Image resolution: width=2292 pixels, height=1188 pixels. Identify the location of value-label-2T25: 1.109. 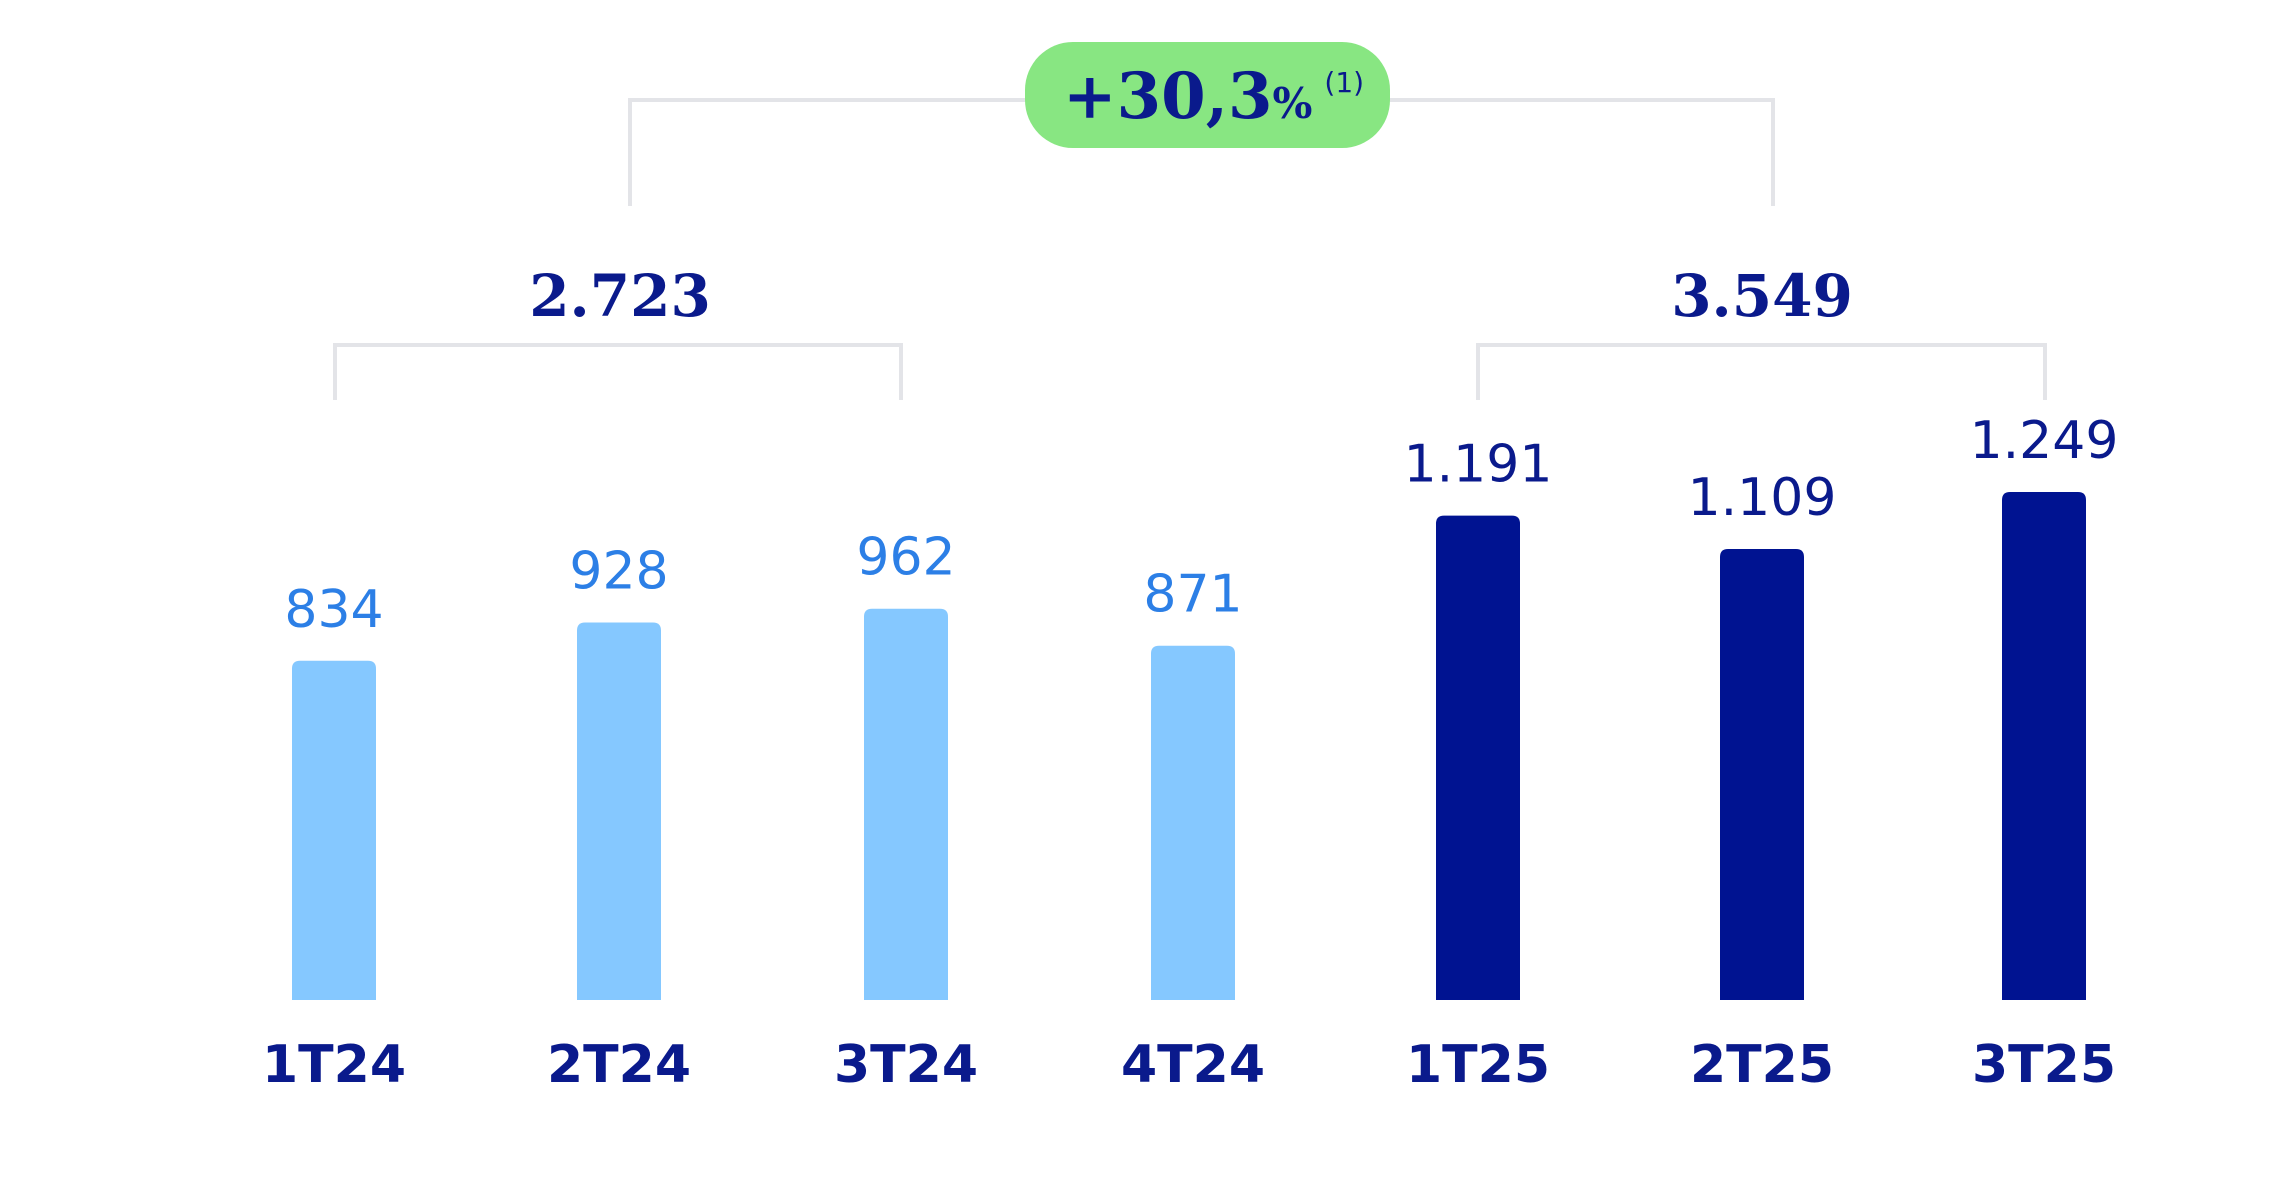
(1762, 498).